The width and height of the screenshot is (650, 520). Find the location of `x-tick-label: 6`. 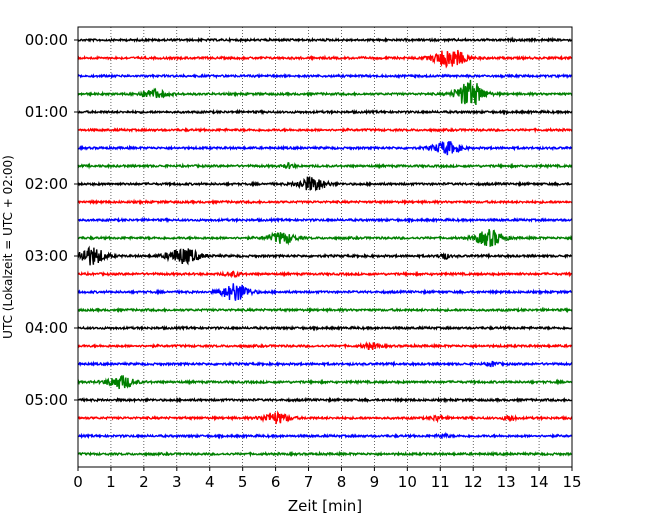

x-tick-label: 6 is located at coordinates (276, 482).